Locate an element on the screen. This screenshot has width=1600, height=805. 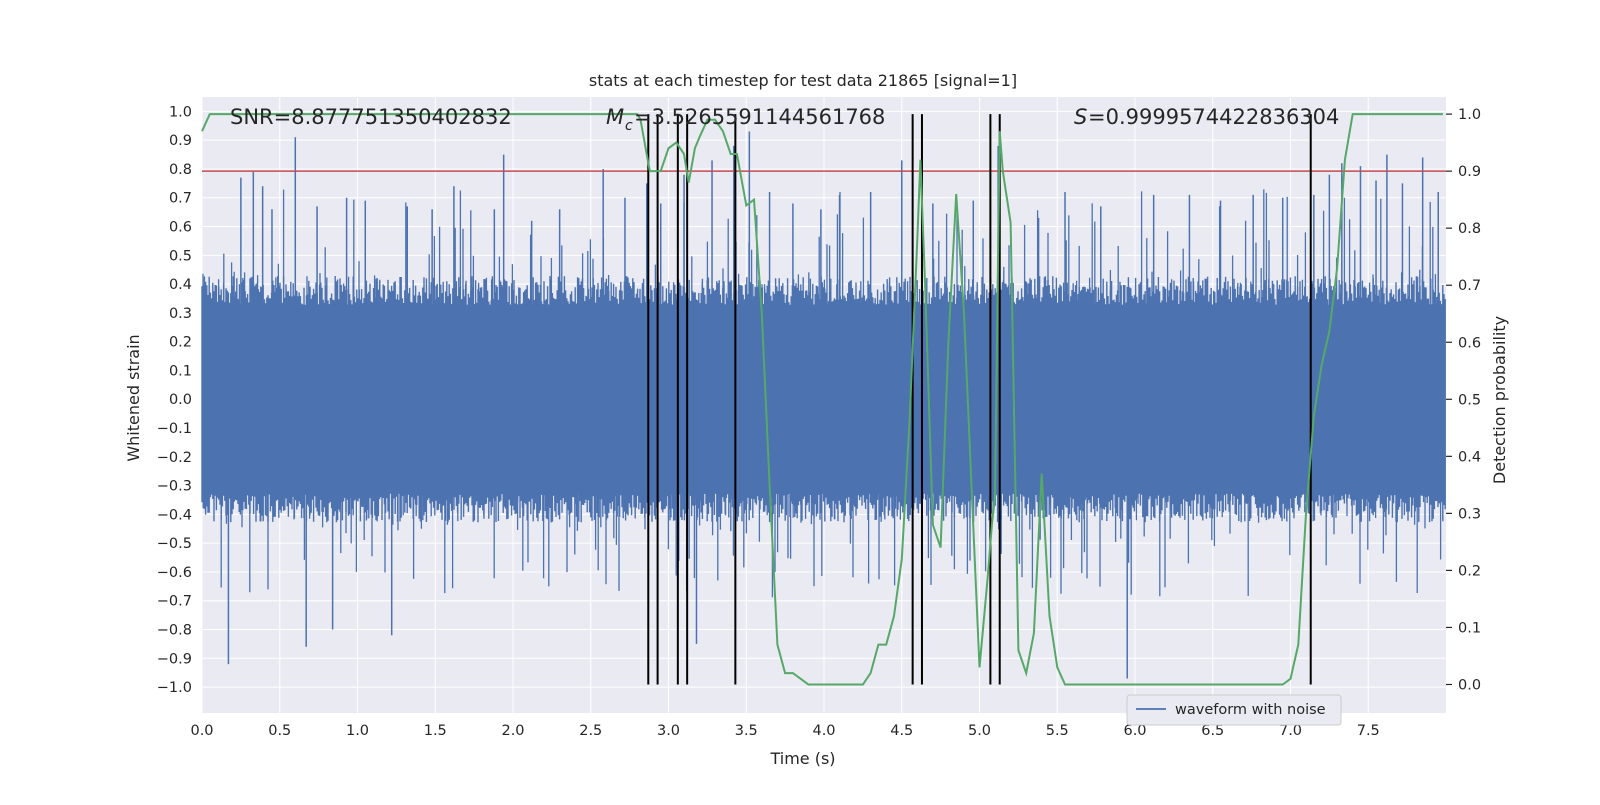
y-left-tick-label: −0.4 is located at coordinates (174, 515).